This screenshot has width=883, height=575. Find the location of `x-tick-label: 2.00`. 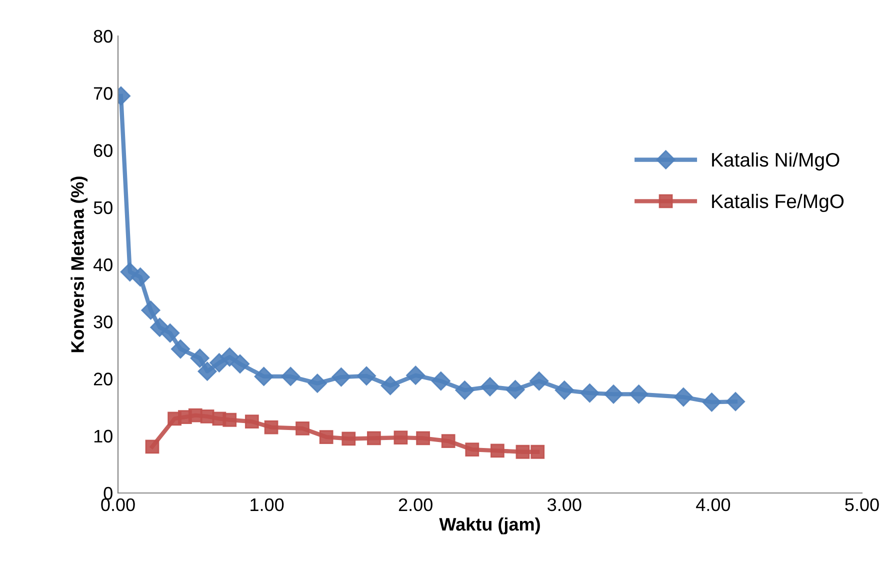

x-tick-label: 2.00 is located at coordinates (415, 505).